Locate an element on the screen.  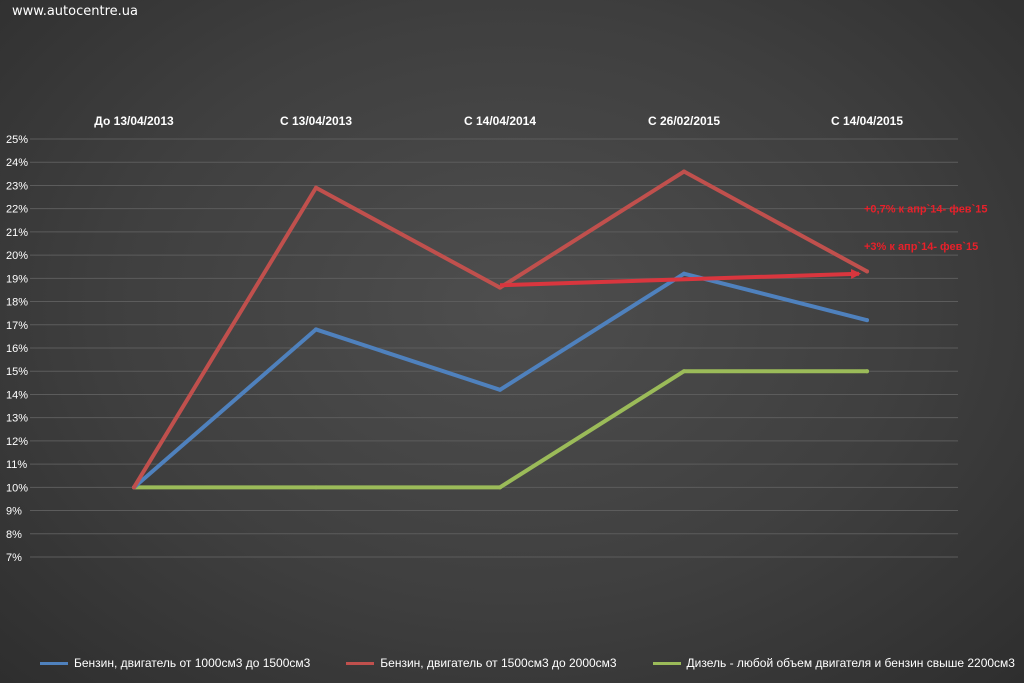
category-label: С 26/02/2015 is located at coordinates (684, 121).